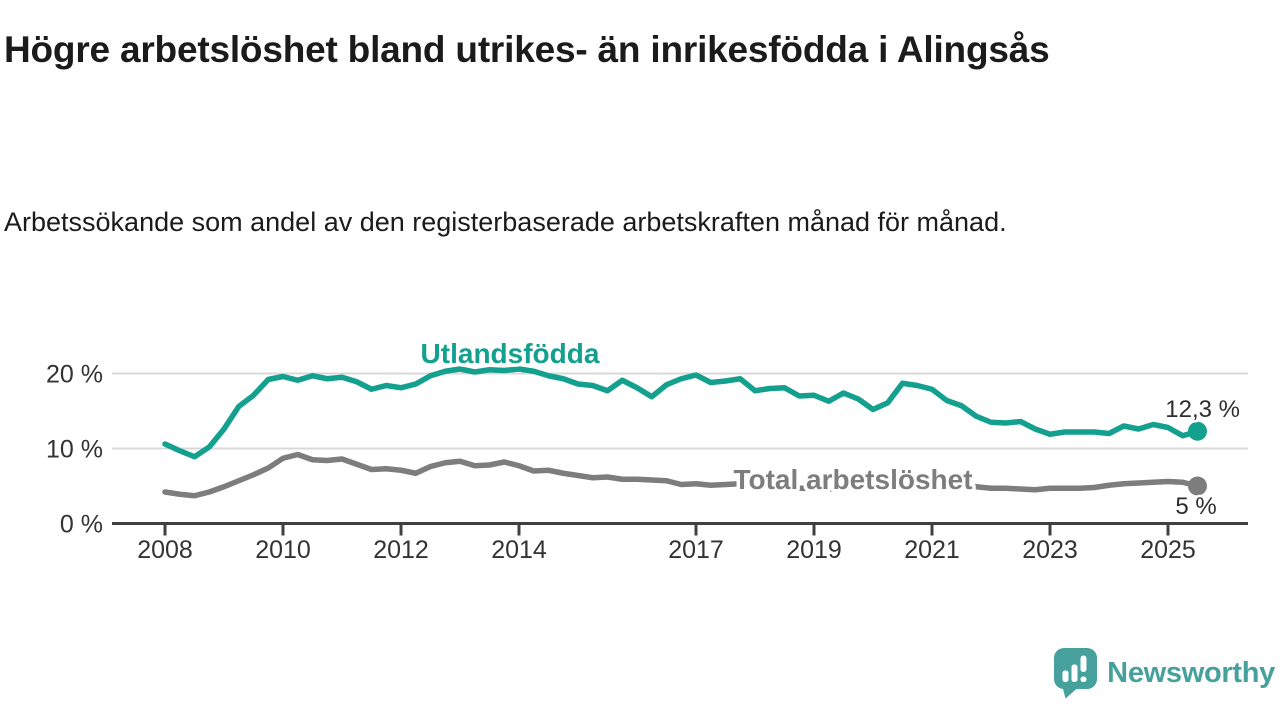 The height and width of the screenshot is (720, 1280). I want to click on series-label: Total arbetslöshet, so click(852, 479).